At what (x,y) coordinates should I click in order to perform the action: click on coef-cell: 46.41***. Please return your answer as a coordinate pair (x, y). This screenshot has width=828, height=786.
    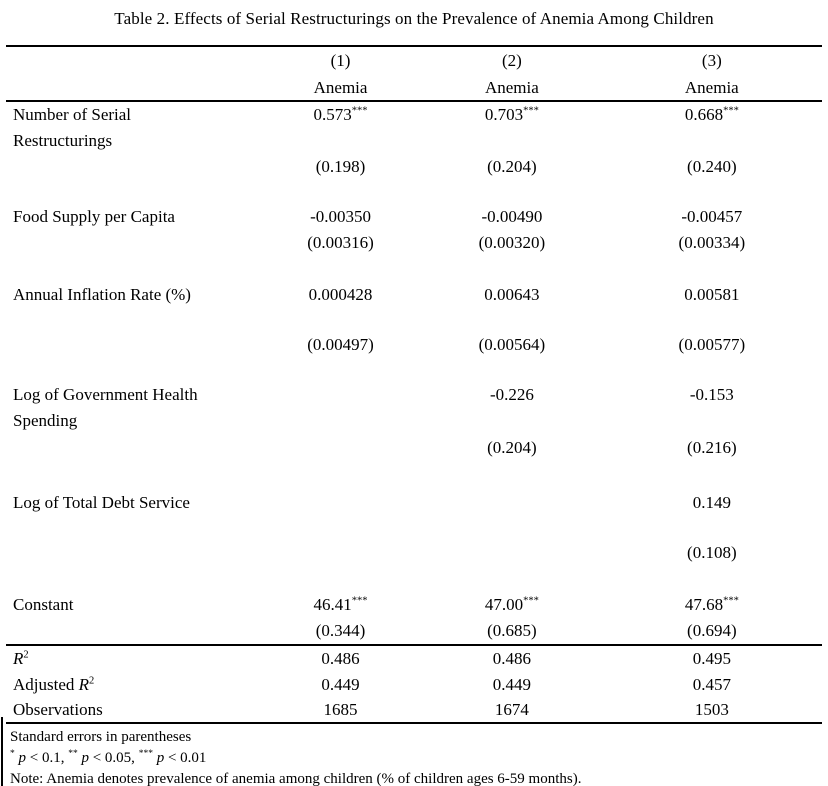
    Looking at the image, I should click on (340, 604).